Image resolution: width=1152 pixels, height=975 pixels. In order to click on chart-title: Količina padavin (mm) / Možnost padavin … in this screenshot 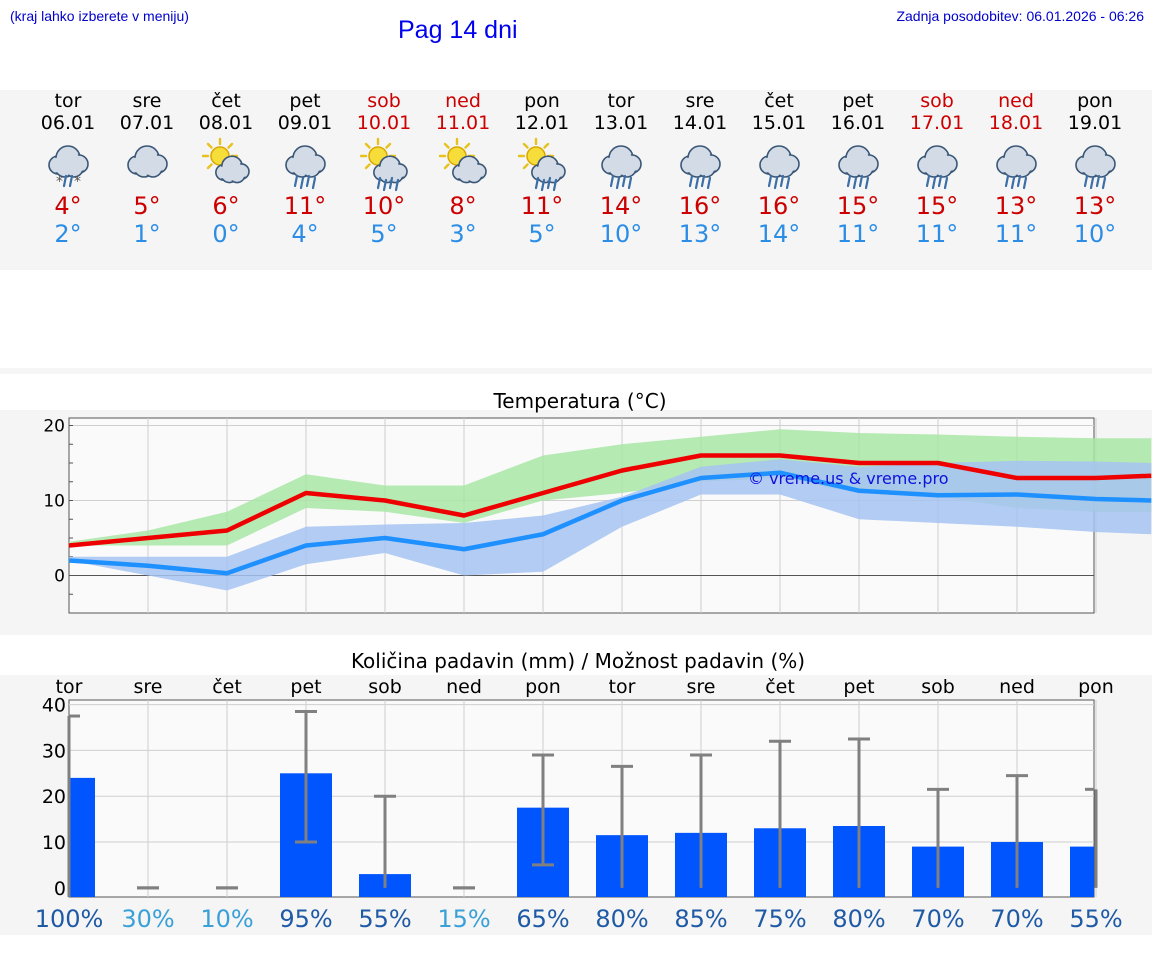, I will do `click(578, 661)`.